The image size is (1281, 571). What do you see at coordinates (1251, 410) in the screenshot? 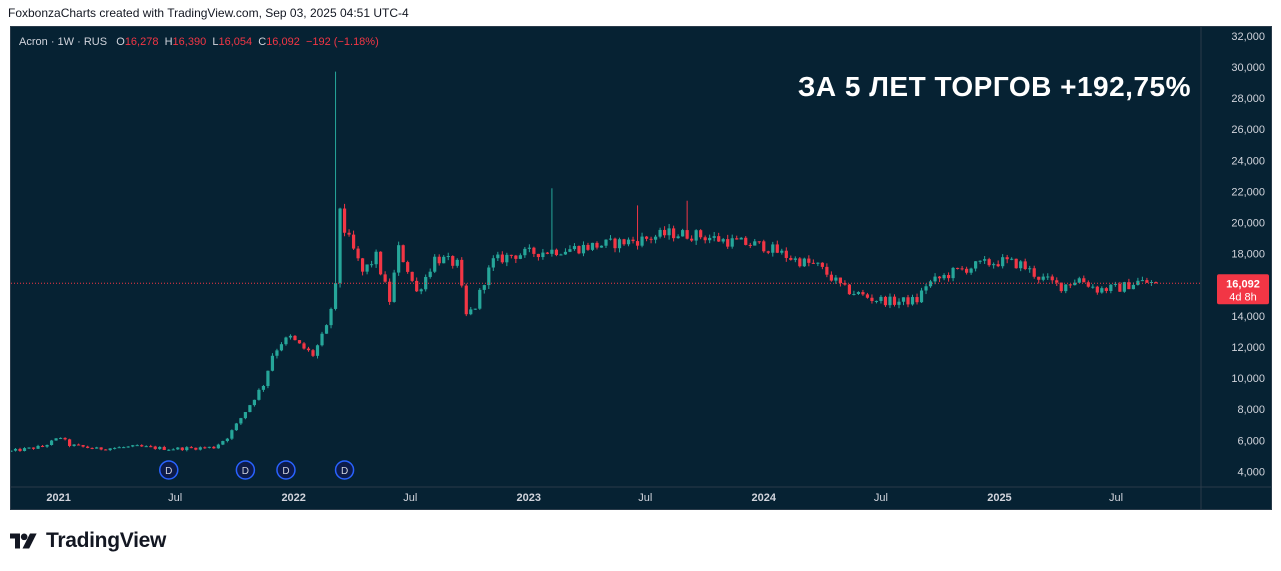
I see `y-tick-label: 8,000` at bounding box center [1251, 410].